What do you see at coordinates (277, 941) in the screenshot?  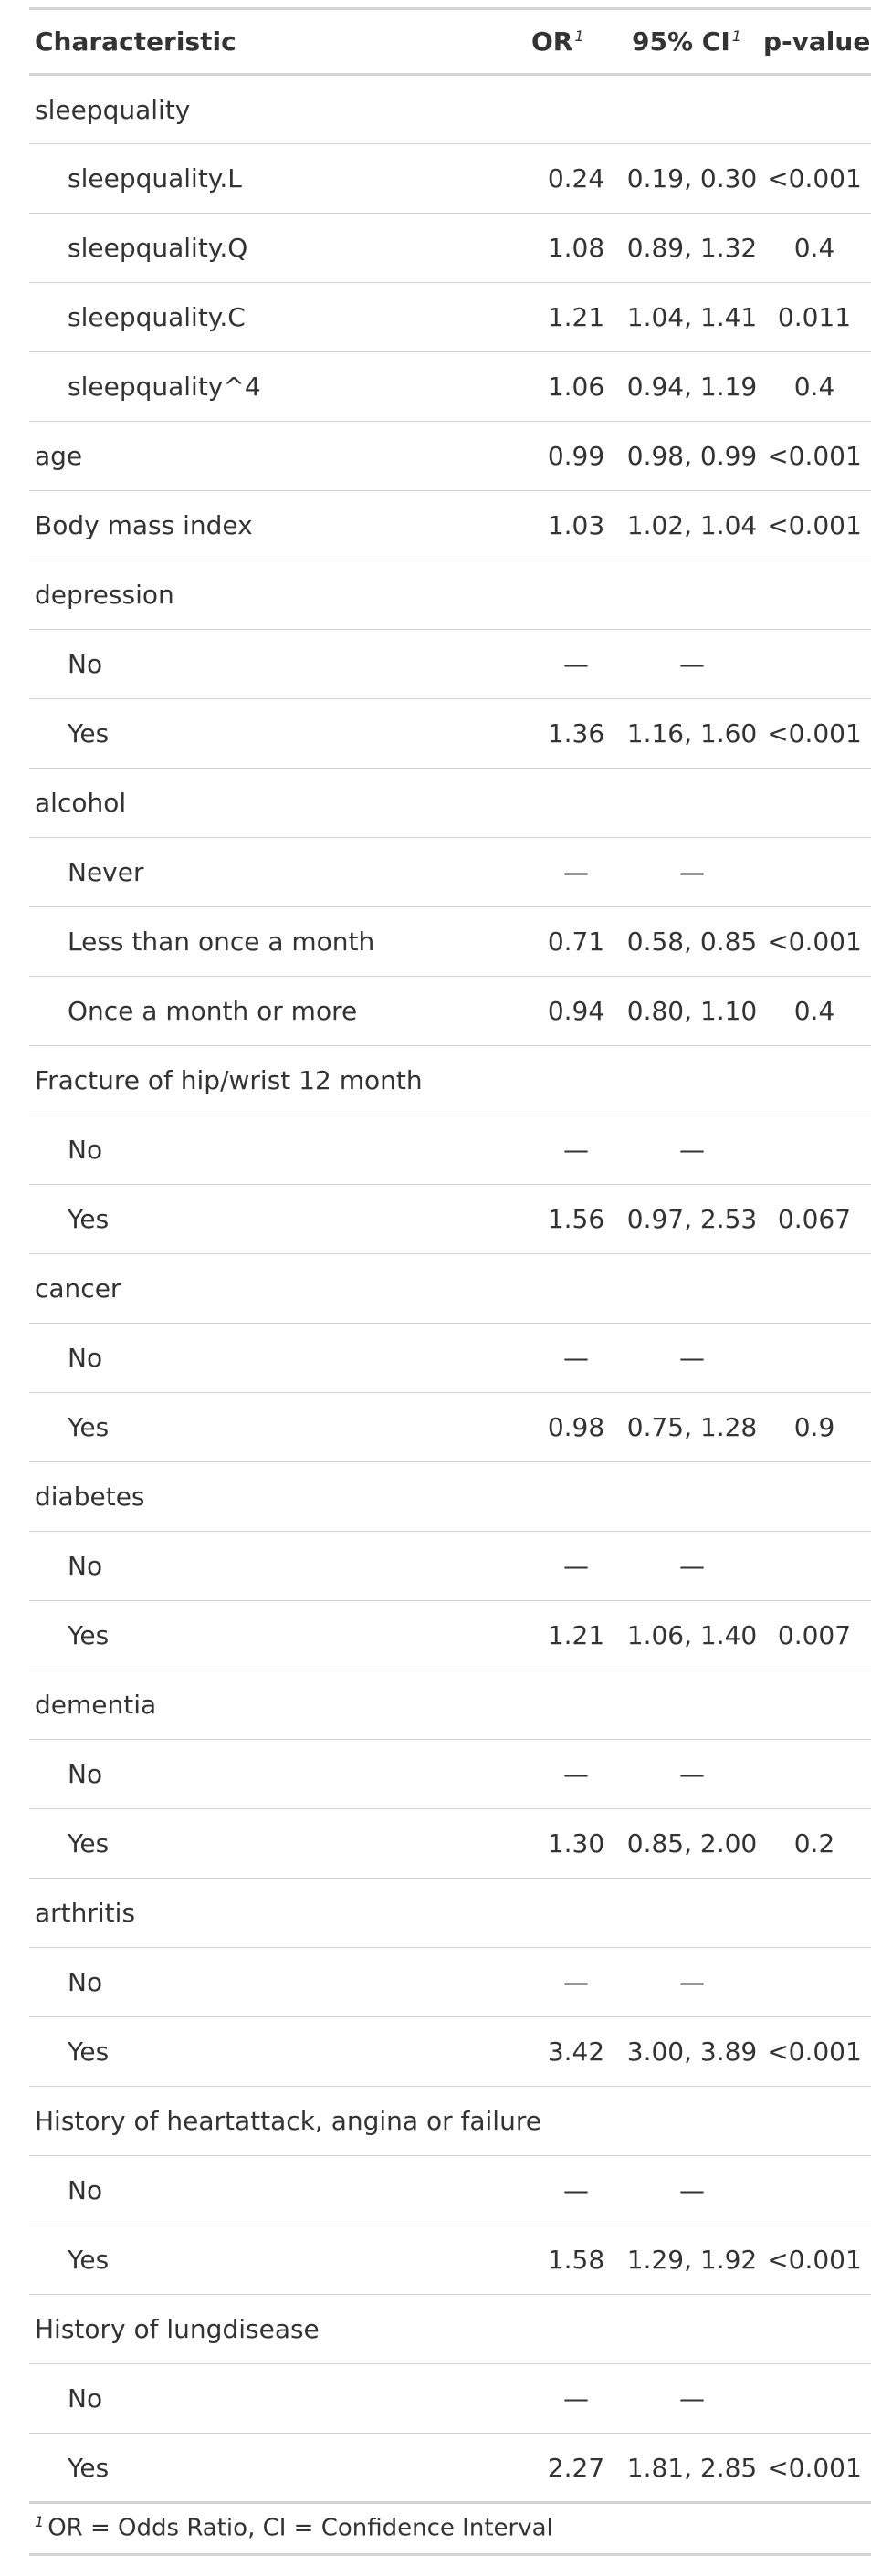 I see `row-label: Less than once a month` at bounding box center [277, 941].